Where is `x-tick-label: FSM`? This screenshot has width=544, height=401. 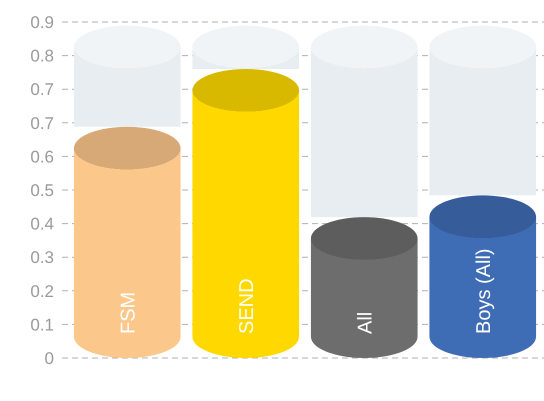
x-tick-label: FSM is located at coordinates (128, 313).